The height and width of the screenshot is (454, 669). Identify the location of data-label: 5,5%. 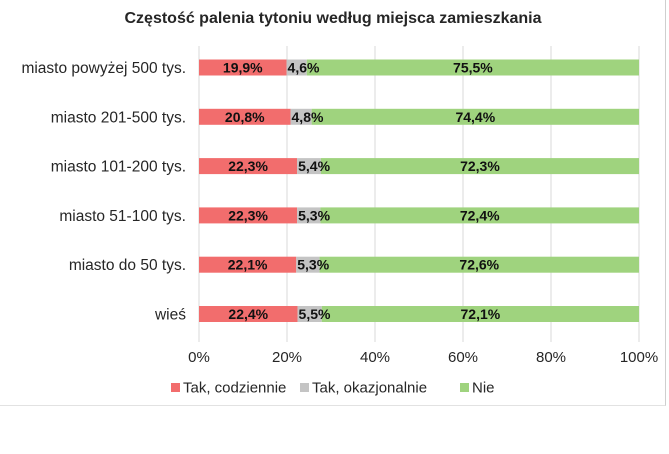
(315, 314).